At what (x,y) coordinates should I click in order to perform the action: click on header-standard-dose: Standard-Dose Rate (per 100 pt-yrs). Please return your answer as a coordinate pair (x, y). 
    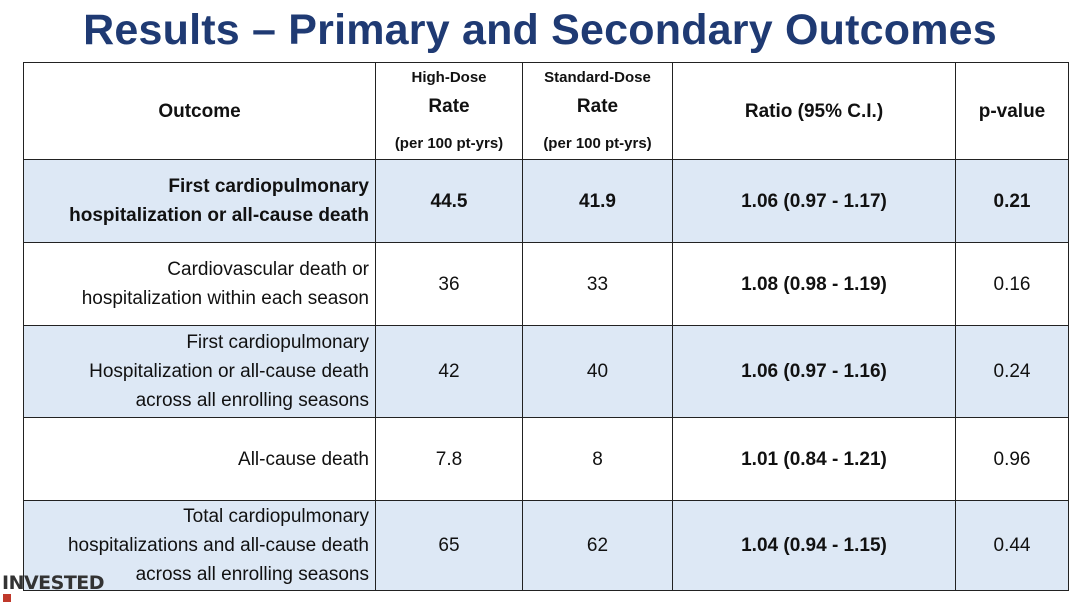
    Looking at the image, I should click on (597, 111).